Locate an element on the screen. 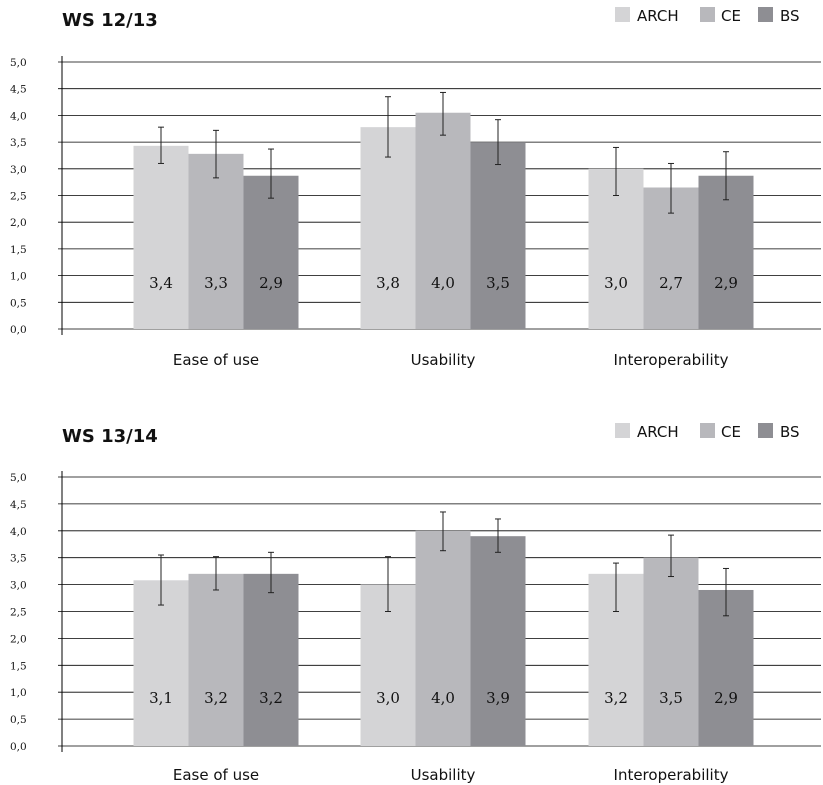 This screenshot has width=823, height=785. data-label: 3,4 is located at coordinates (161, 283).